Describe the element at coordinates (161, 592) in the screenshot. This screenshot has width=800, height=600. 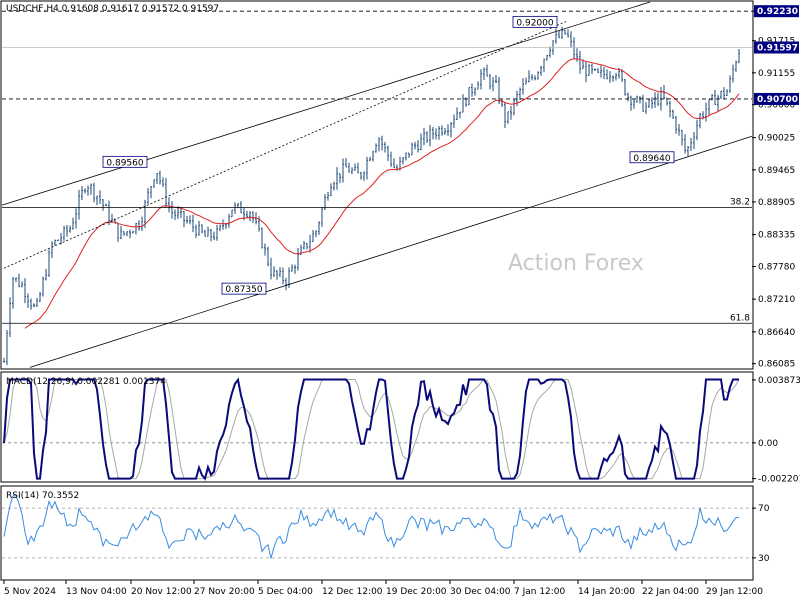
I see `x-tick-label: 20 Nov 12:00` at that location.